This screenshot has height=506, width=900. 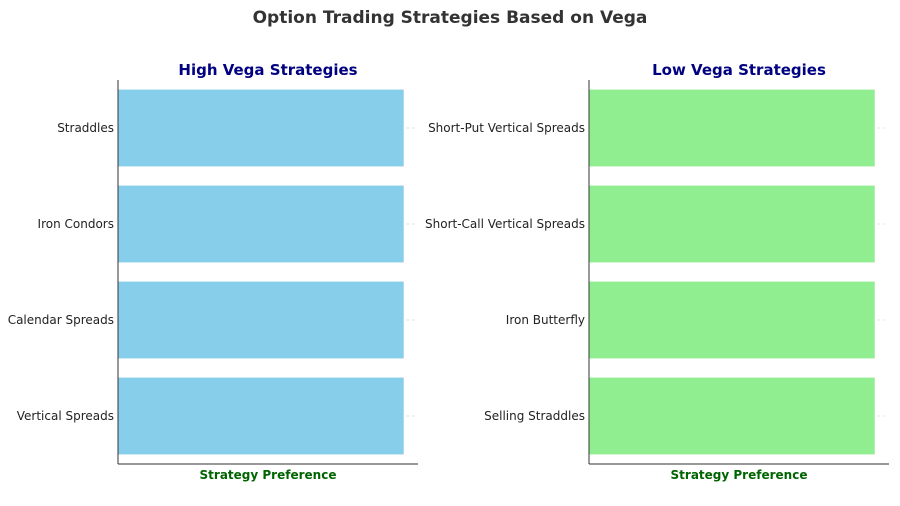 What do you see at coordinates (268, 475) in the screenshot?
I see `x-axis-label-high-vega: Strategy Preference` at bounding box center [268, 475].